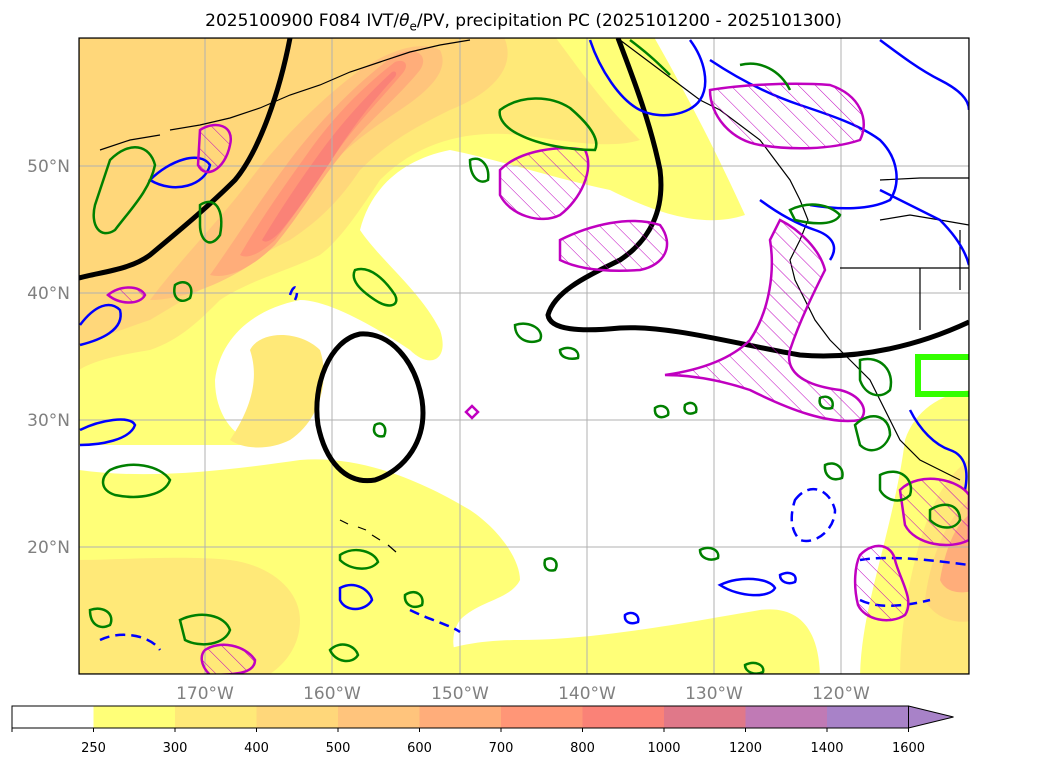  Describe the element at coordinates (908, 748) in the screenshot. I see `colorbar-tick-label: 1600` at that location.